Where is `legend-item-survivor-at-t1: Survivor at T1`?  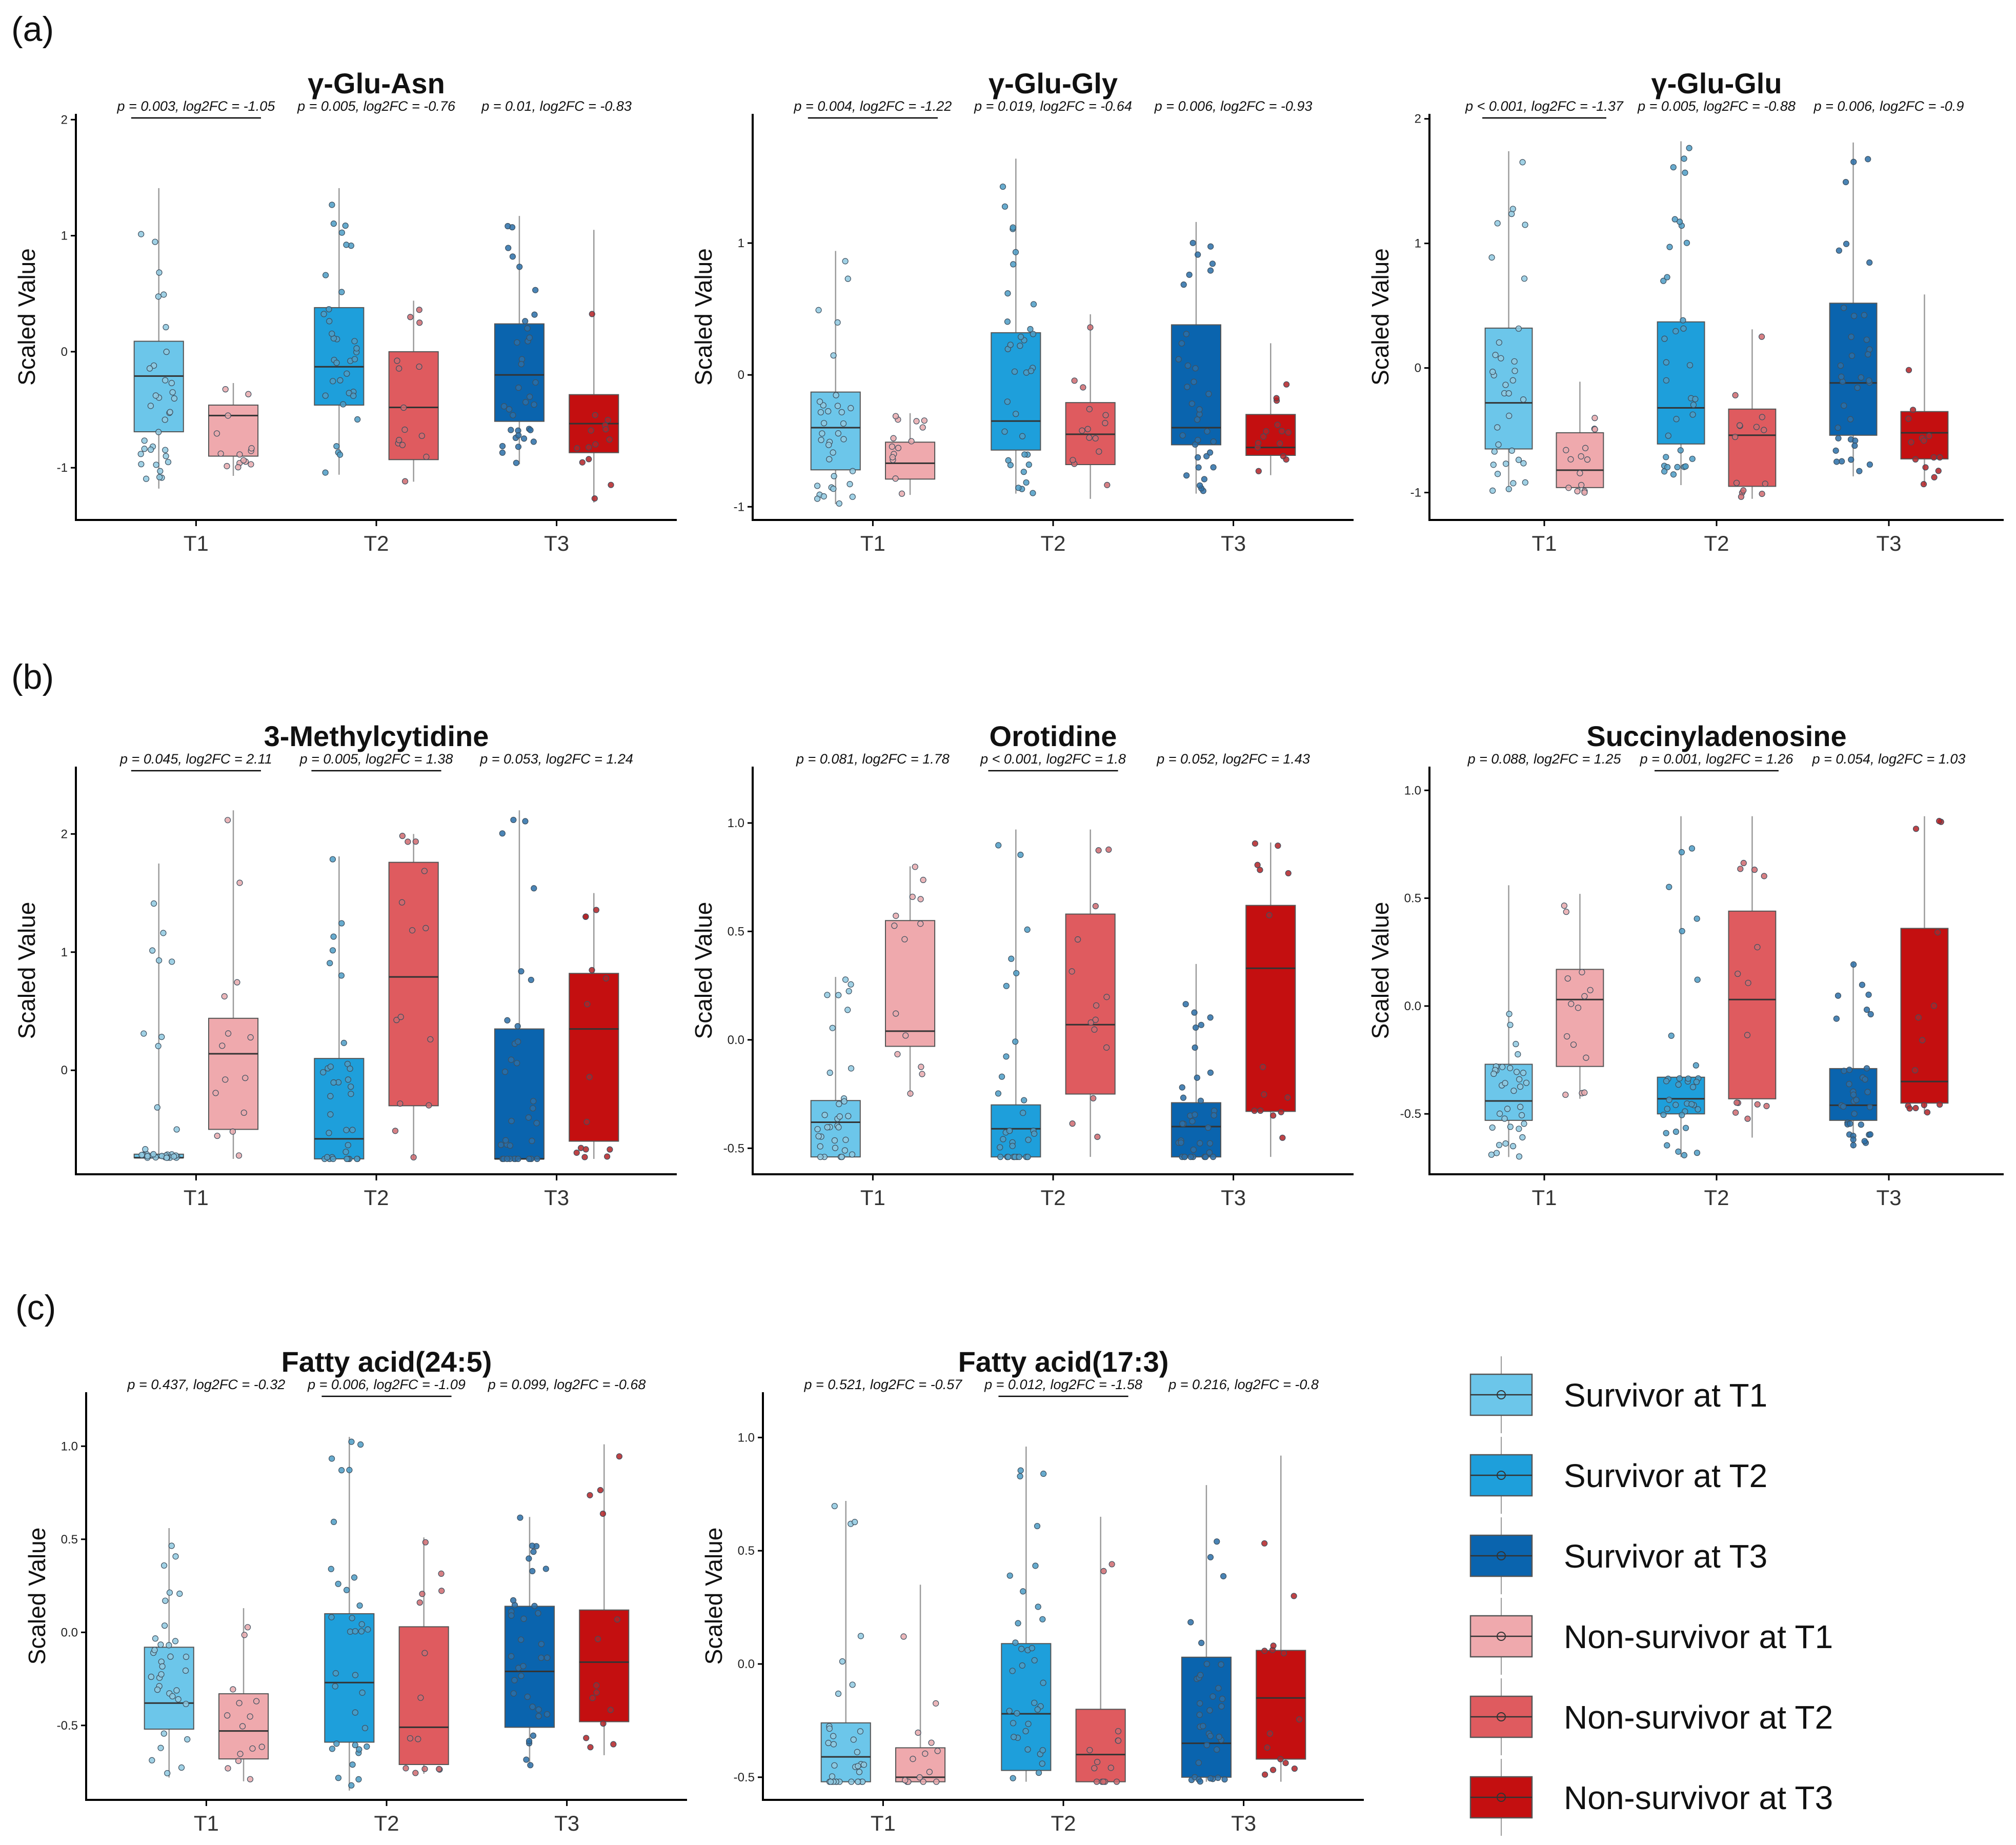 legend-item-survivor-at-t1: Survivor at T1 is located at coordinates (1618, 1394).